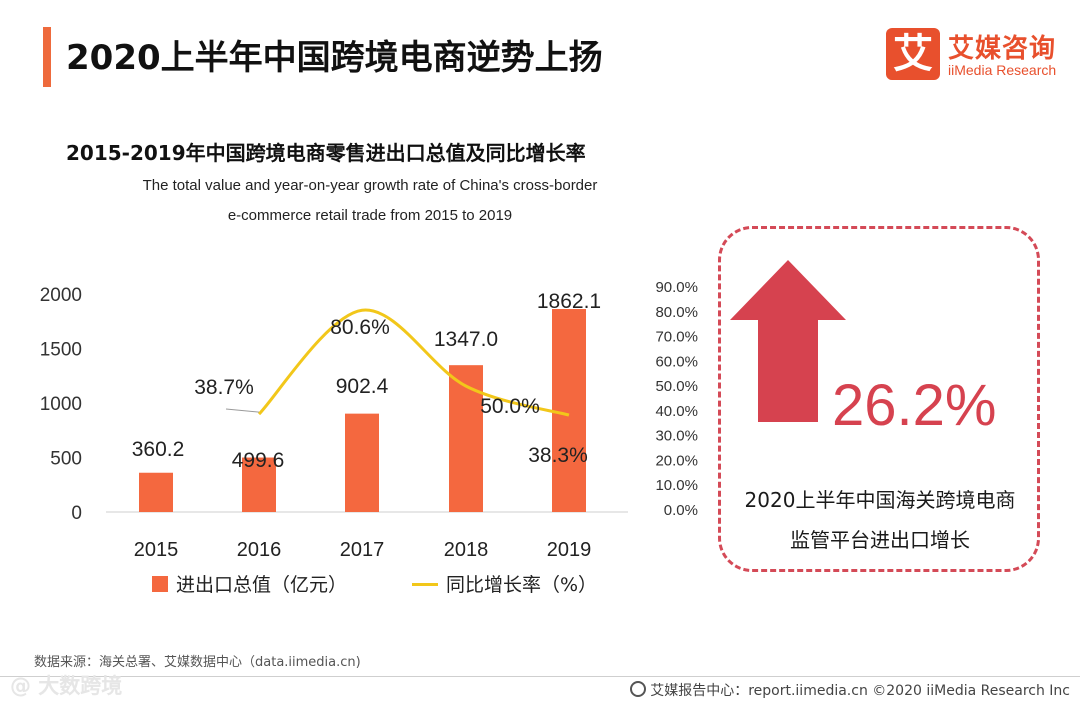  I want to click on footer-divider, so click(540, 676).